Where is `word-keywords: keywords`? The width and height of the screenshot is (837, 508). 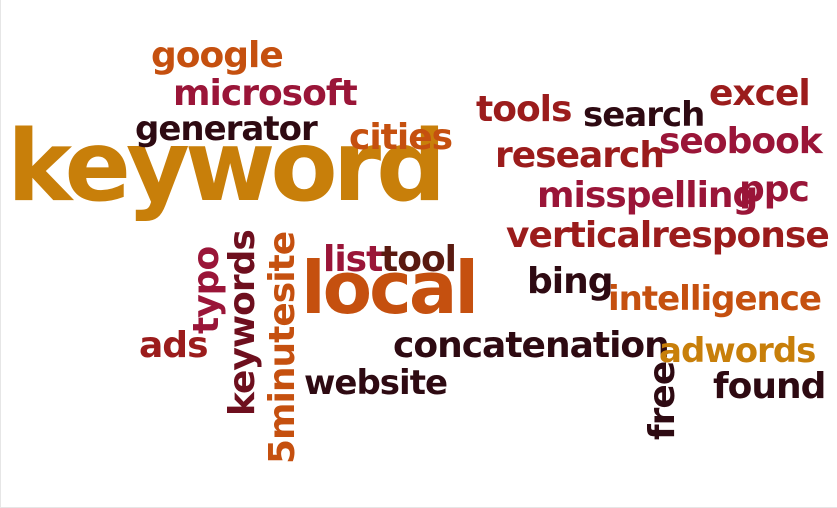
word-keywords: keywords is located at coordinates (242, 323).